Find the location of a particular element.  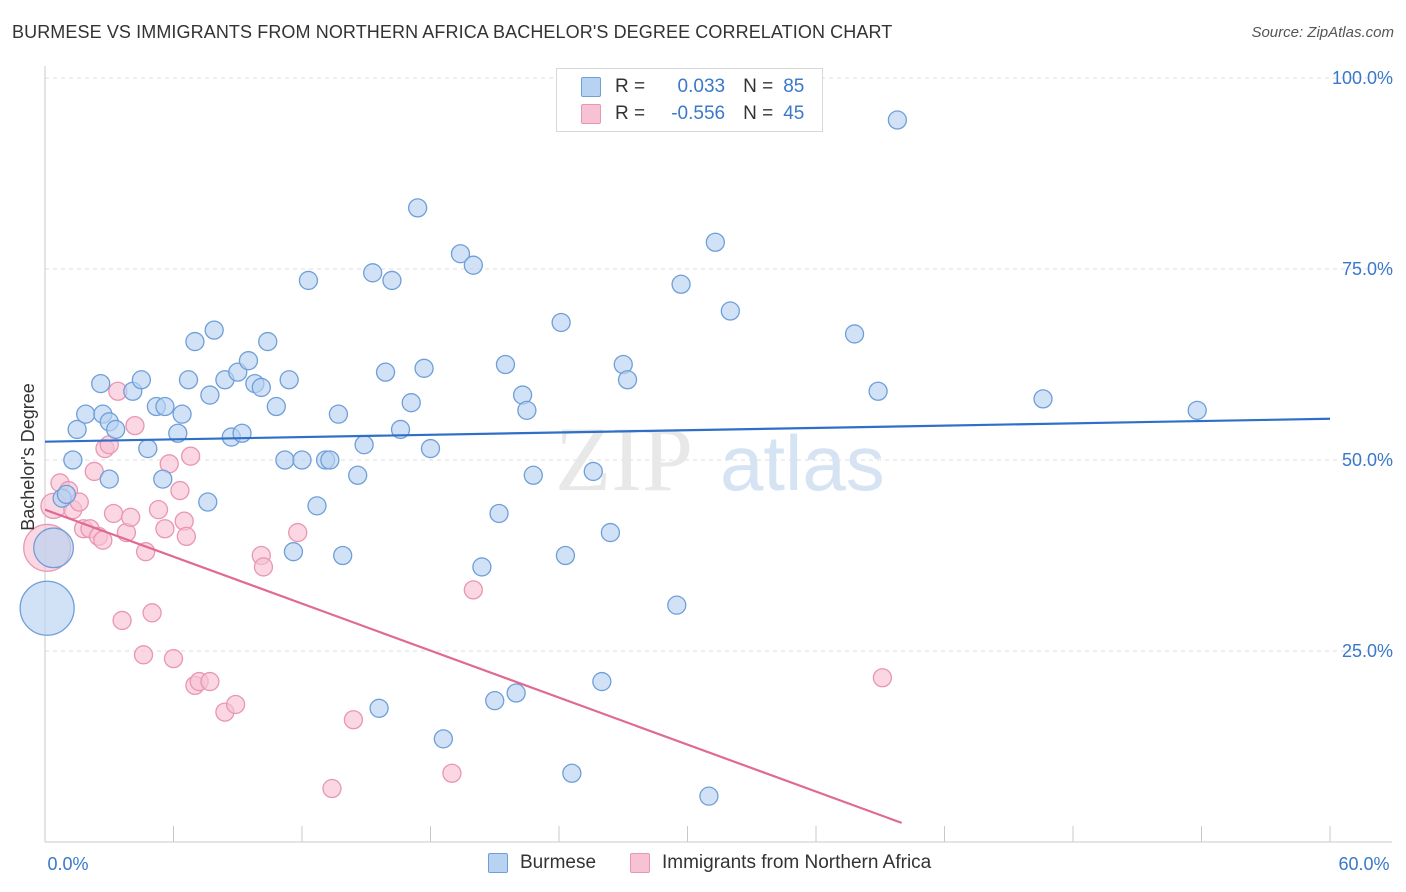

y-tick-label: 100.0% is located at coordinates (1362, 78).